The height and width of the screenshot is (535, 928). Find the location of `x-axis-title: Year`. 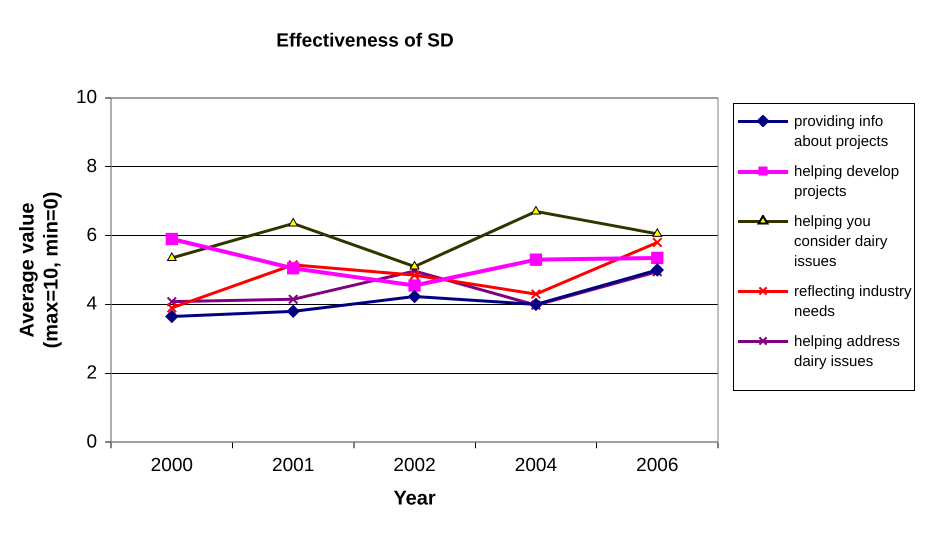

x-axis-title: Year is located at coordinates (414, 499).